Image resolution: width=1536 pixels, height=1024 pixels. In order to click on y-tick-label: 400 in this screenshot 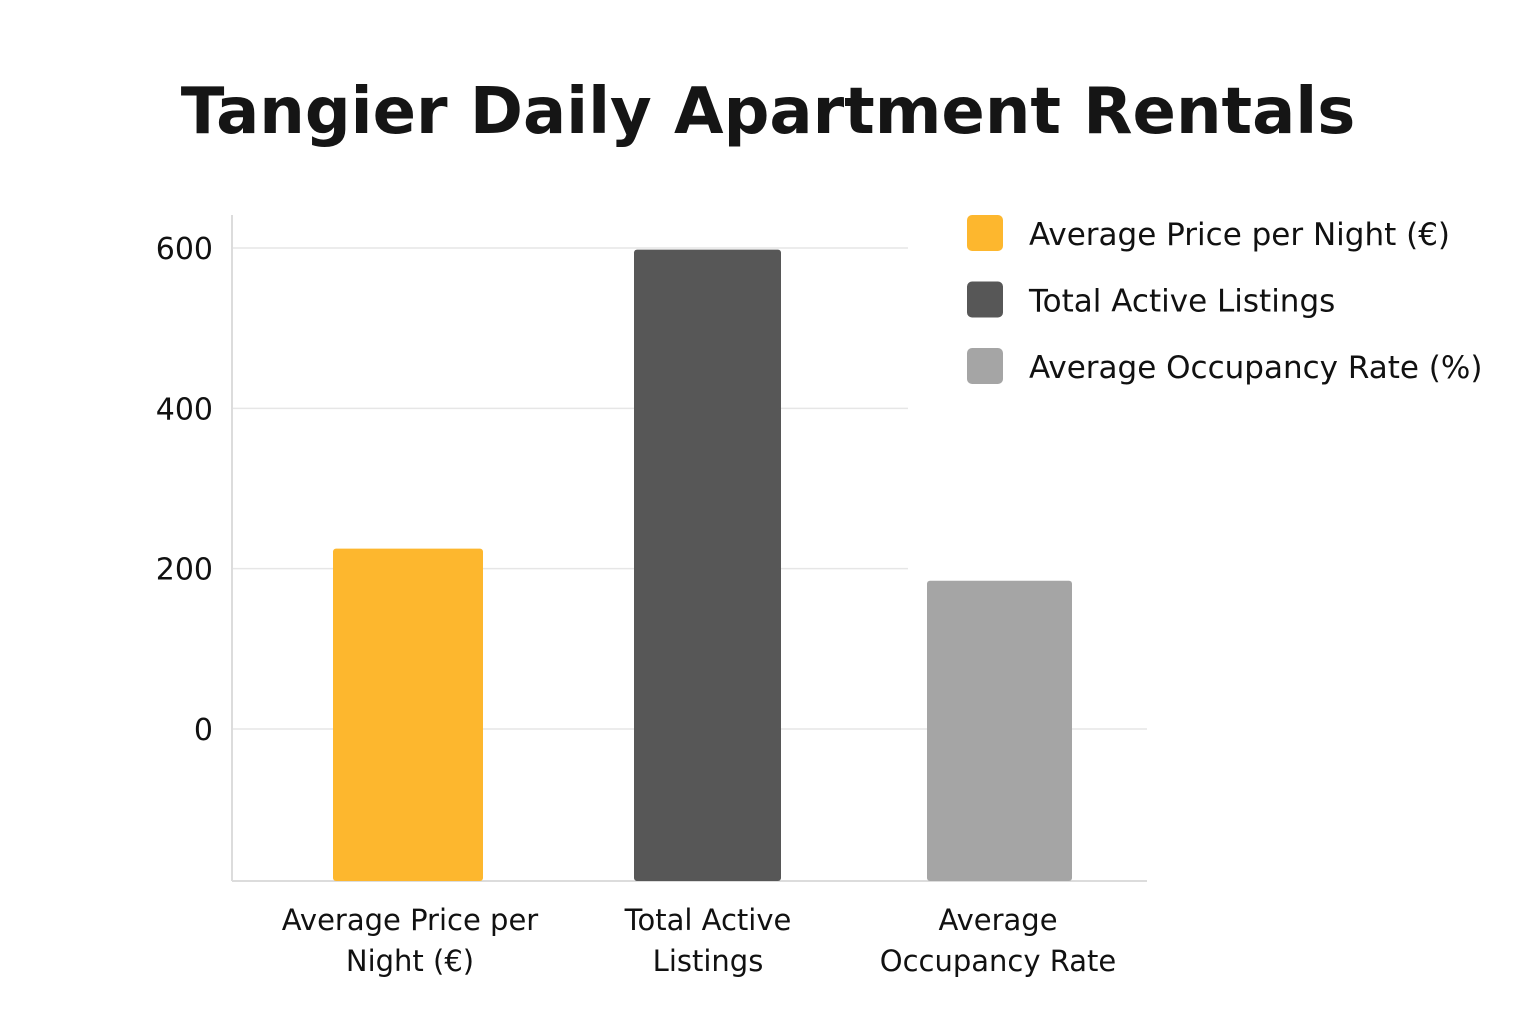, I will do `click(184, 409)`.